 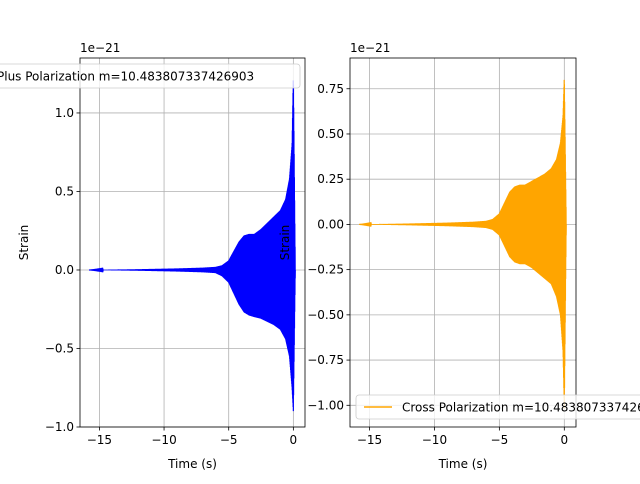 What do you see at coordinates (325, 360) in the screenshot?
I see `y-tick-label: −0.75` at bounding box center [325, 360].